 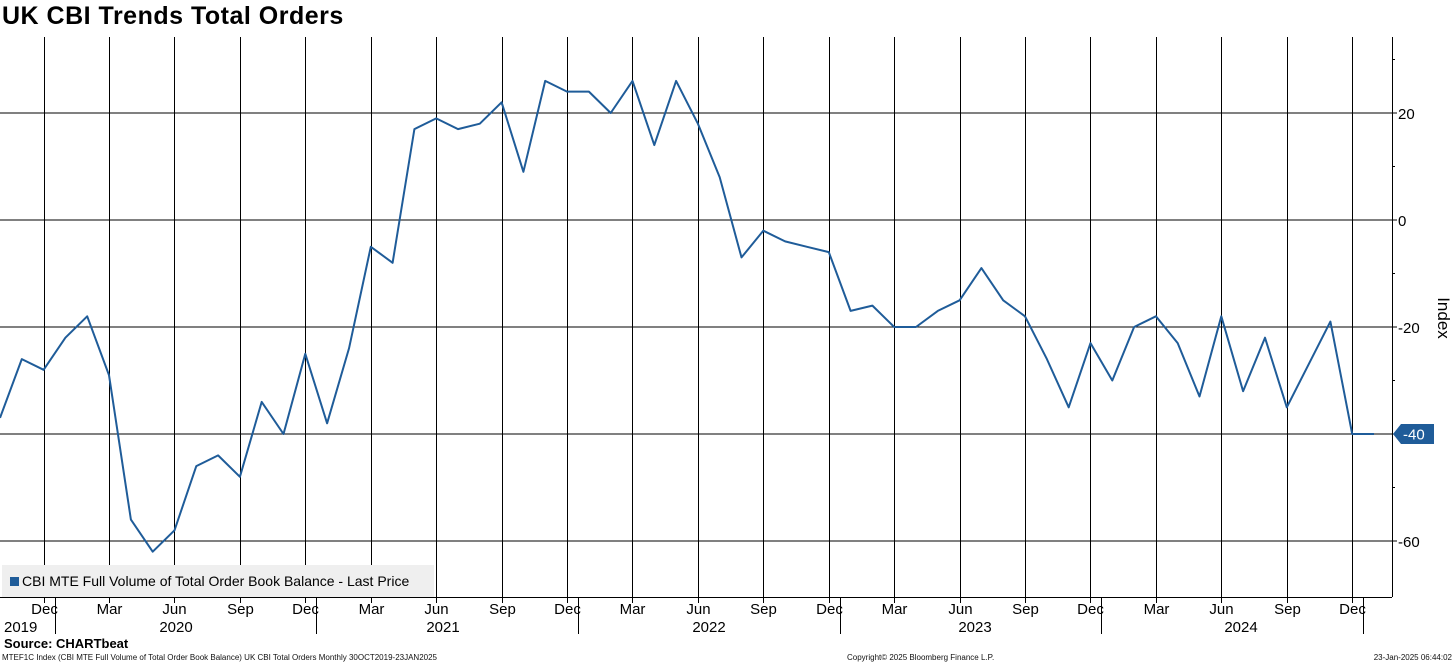 I want to click on last-value-marker: -40, so click(x=1413, y=434).